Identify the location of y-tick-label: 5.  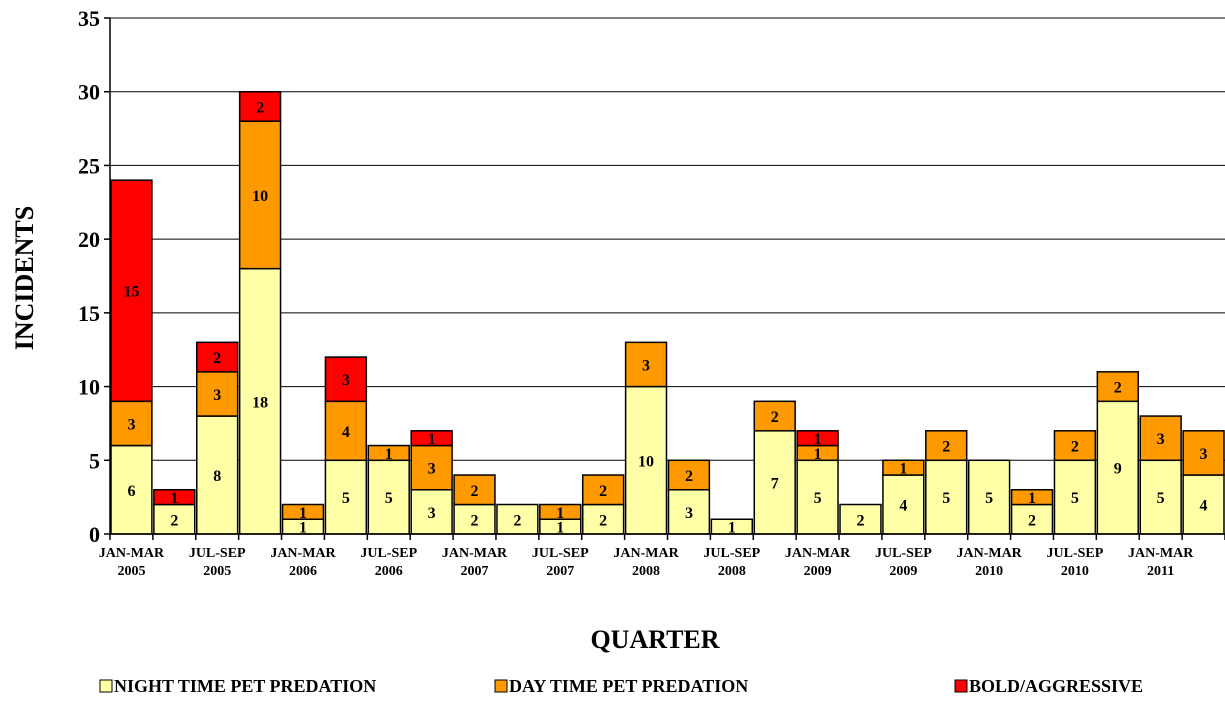
(94, 460).